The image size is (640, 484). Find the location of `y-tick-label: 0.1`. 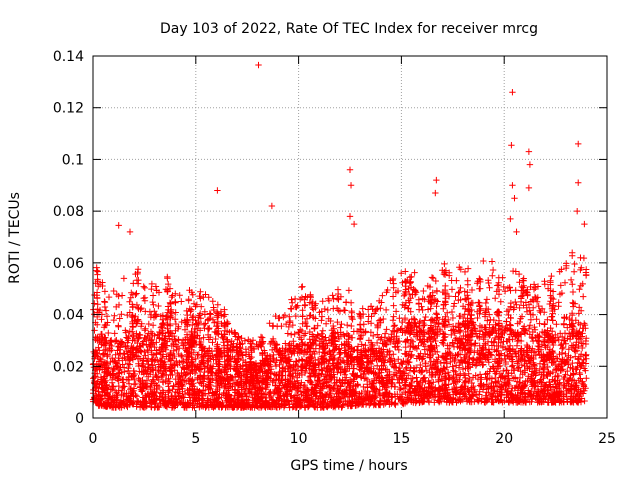

y-tick-label: 0.1 is located at coordinates (73, 160).